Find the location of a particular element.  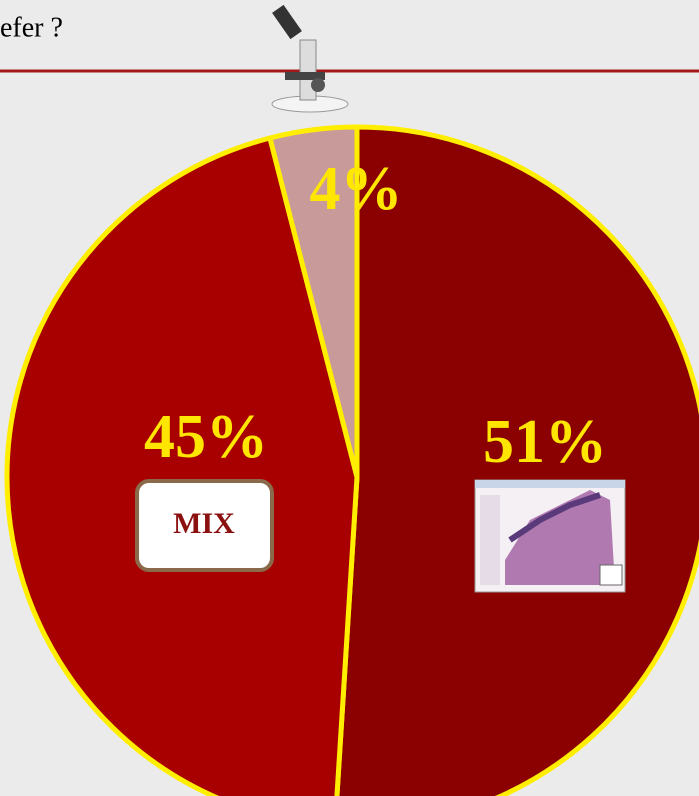

microscope-icon is located at coordinates (310, 58).